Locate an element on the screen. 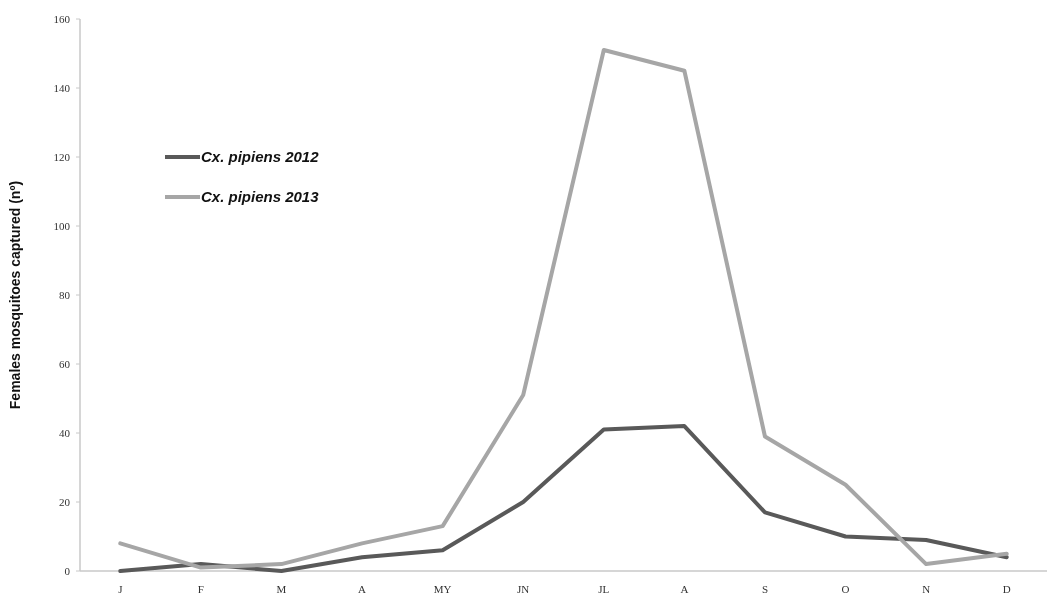  y-axis-title: Females mosquitoes captured (nº) is located at coordinates (15, 295).